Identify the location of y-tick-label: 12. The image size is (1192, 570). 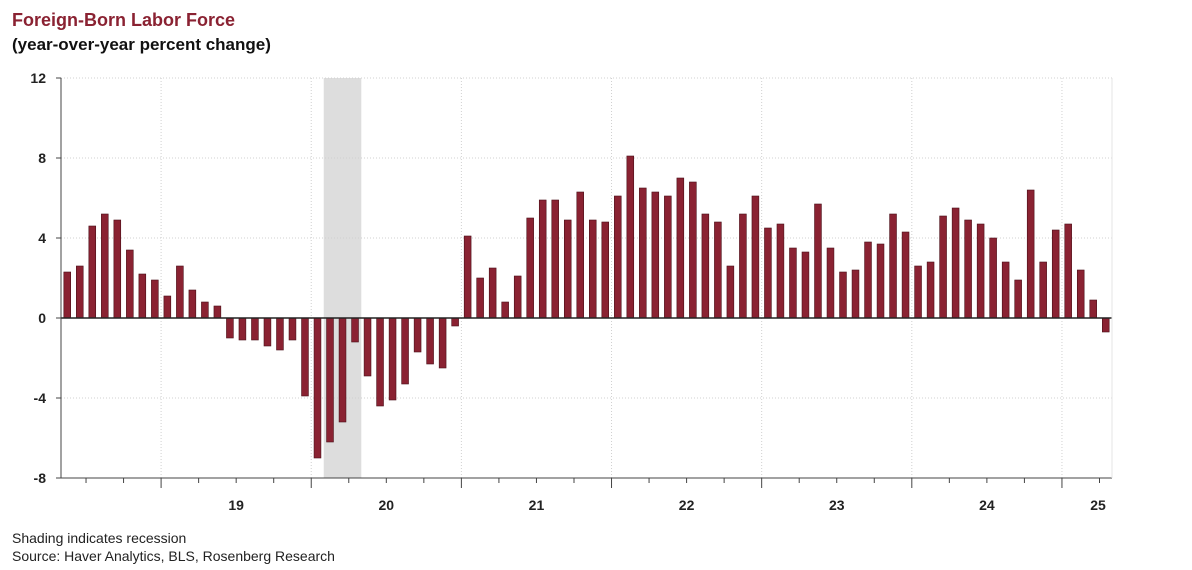
(38, 78).